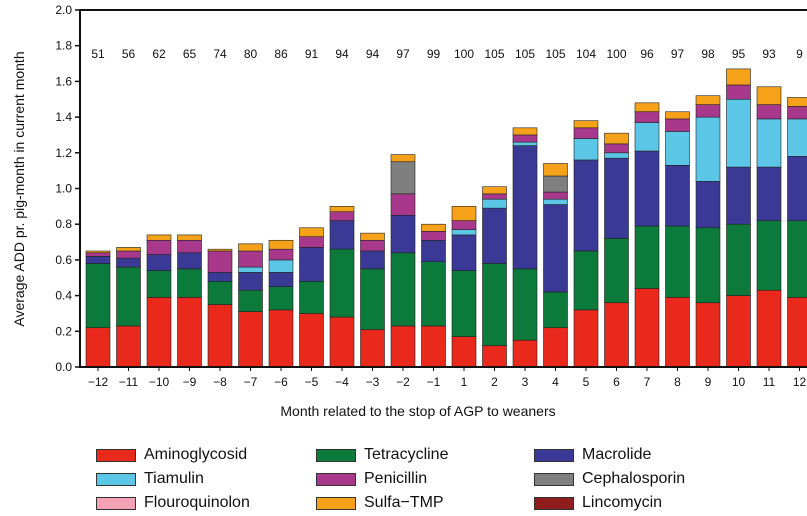  Describe the element at coordinates (592, 455) in the screenshot. I see `legend-item-macrolide: Macrolide` at that location.